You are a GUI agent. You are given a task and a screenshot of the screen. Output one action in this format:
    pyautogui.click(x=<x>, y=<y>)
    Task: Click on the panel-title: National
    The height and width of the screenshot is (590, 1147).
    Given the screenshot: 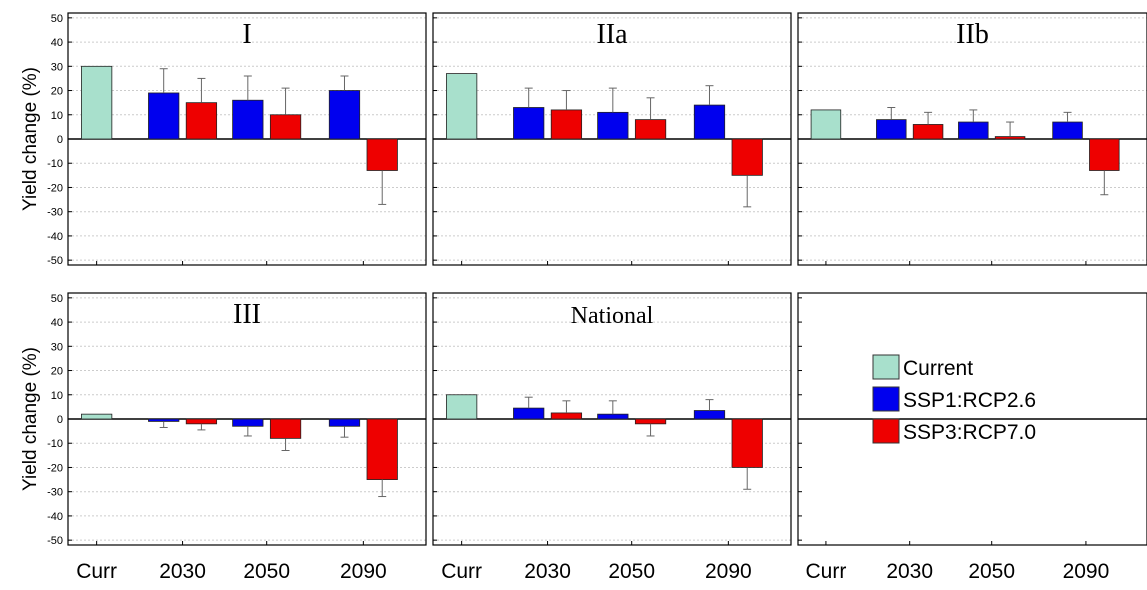 What is the action you would take?
    pyautogui.click(x=612, y=316)
    